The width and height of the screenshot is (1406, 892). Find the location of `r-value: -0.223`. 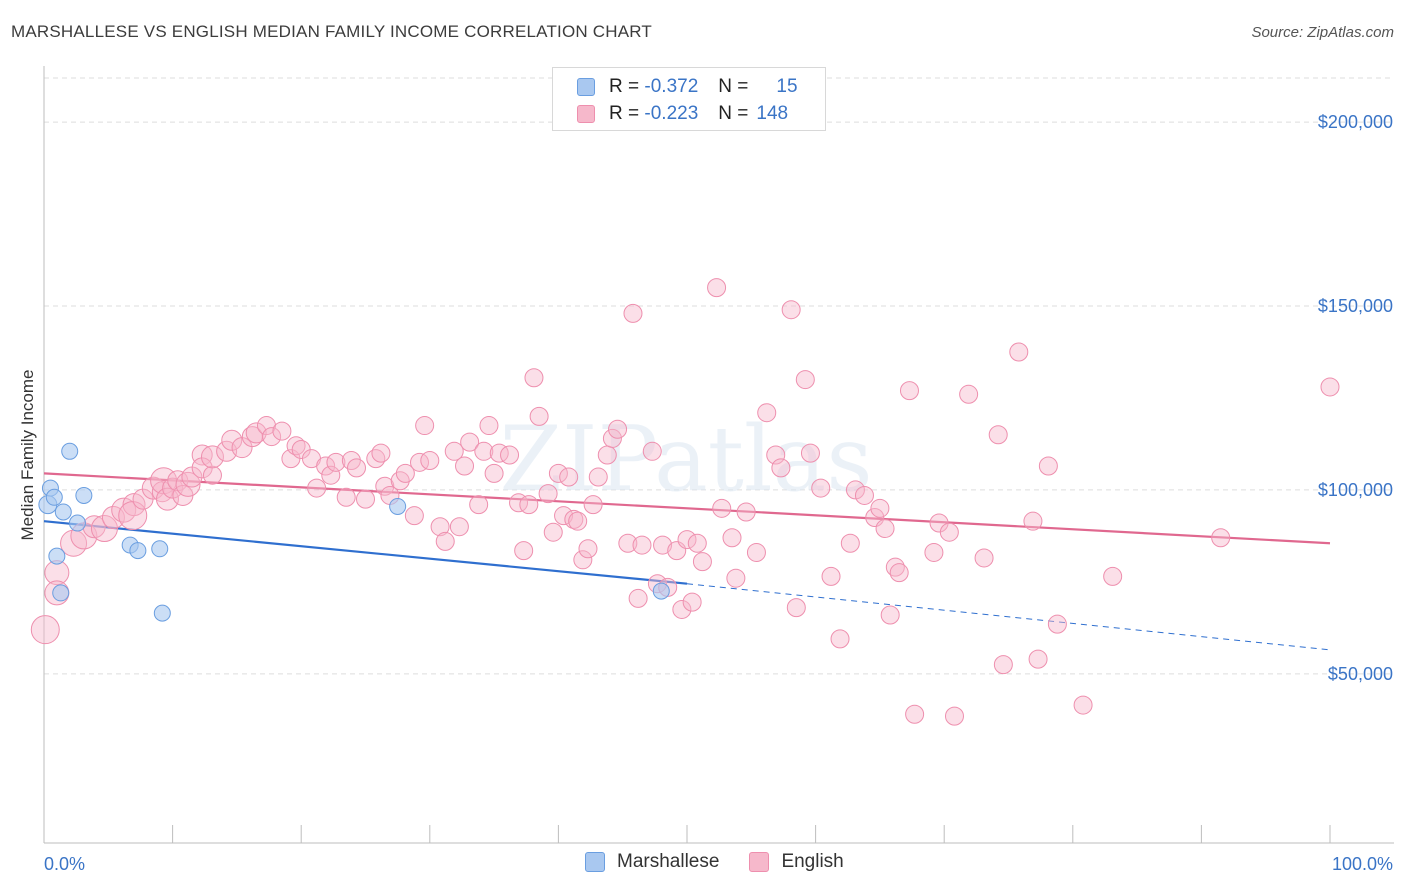

r-value: -0.223 is located at coordinates (671, 113).